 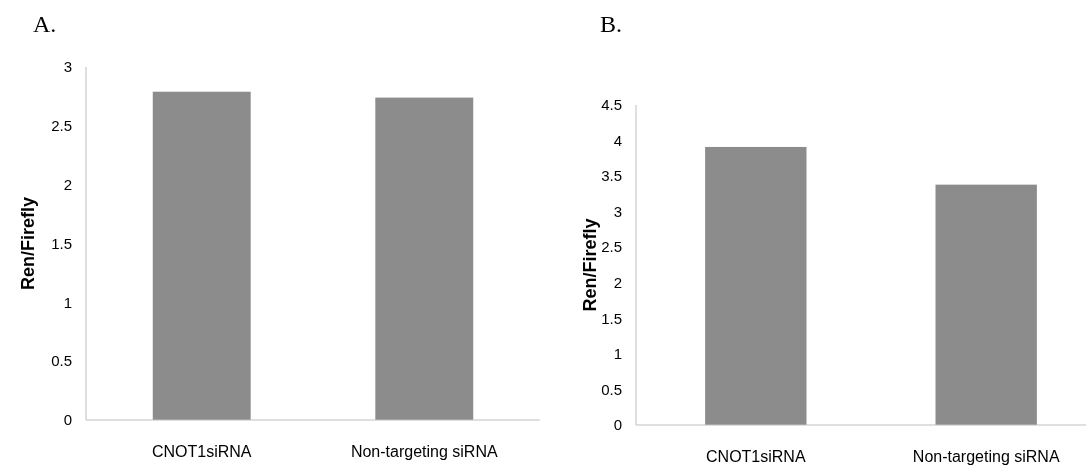 I want to click on chart-title: A., so click(x=45, y=24).